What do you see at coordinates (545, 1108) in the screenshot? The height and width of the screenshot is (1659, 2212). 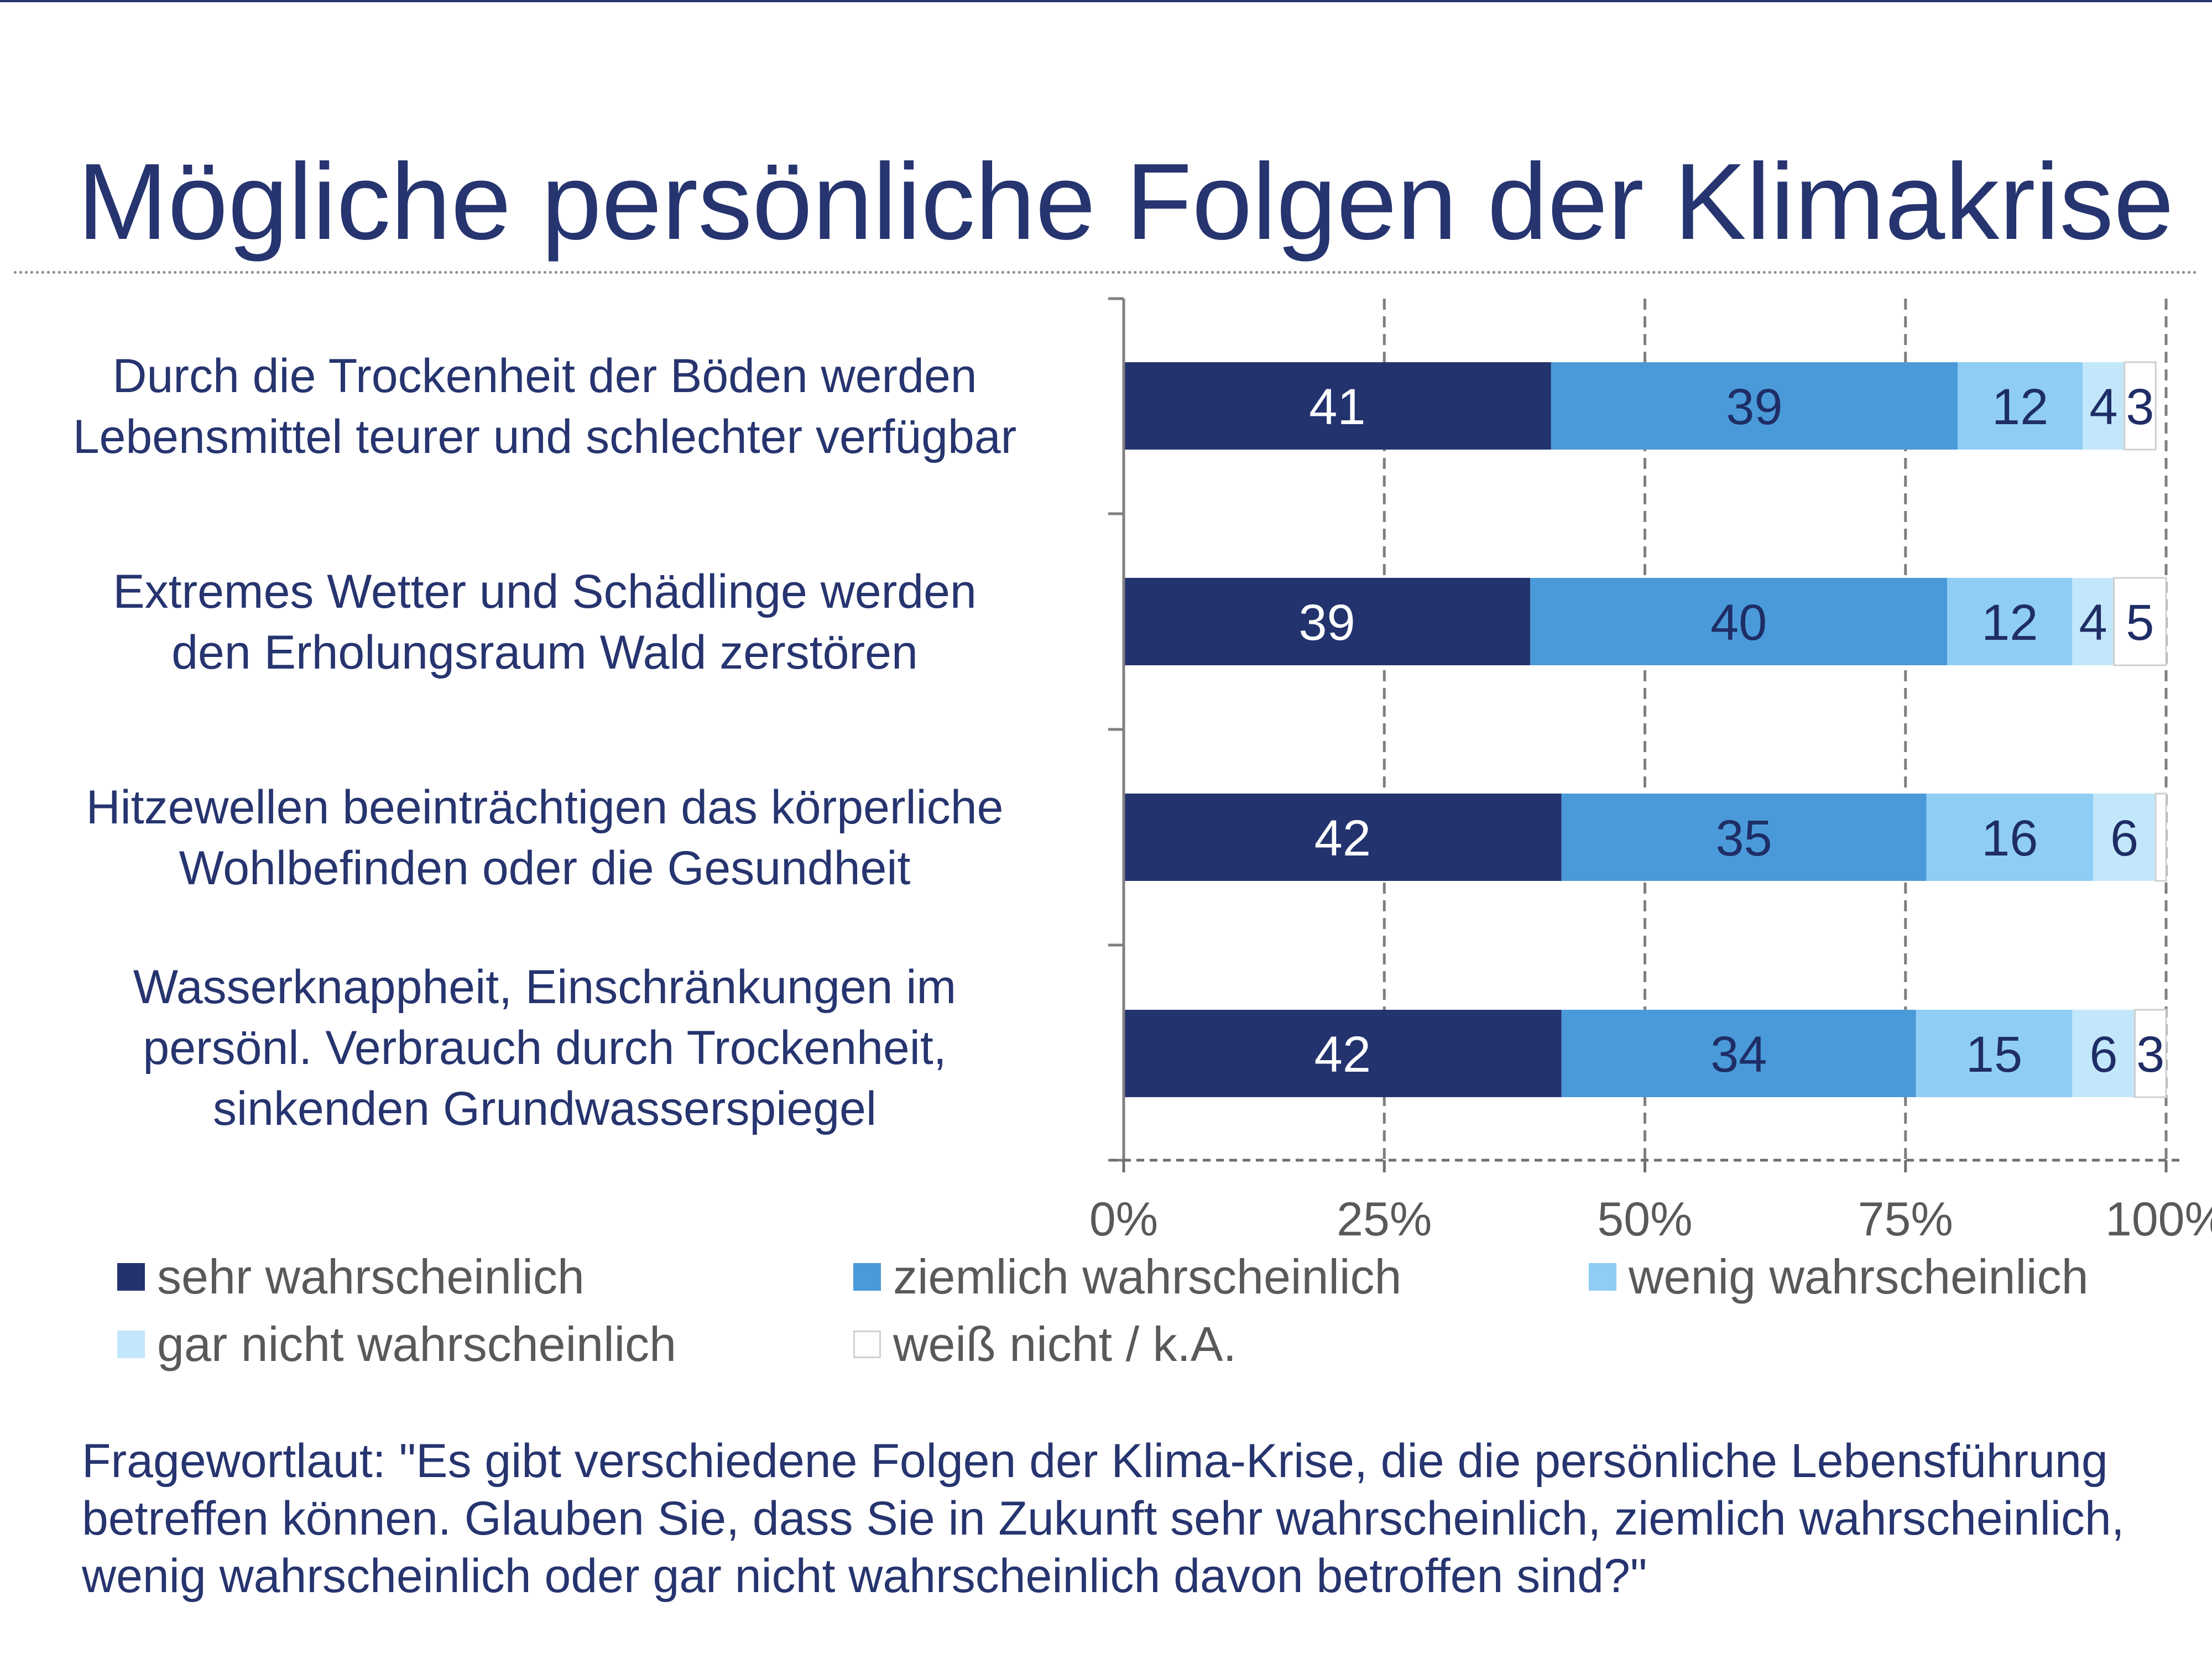 I see `category-label-line: sinkenden Grundwasserspiegel` at bounding box center [545, 1108].